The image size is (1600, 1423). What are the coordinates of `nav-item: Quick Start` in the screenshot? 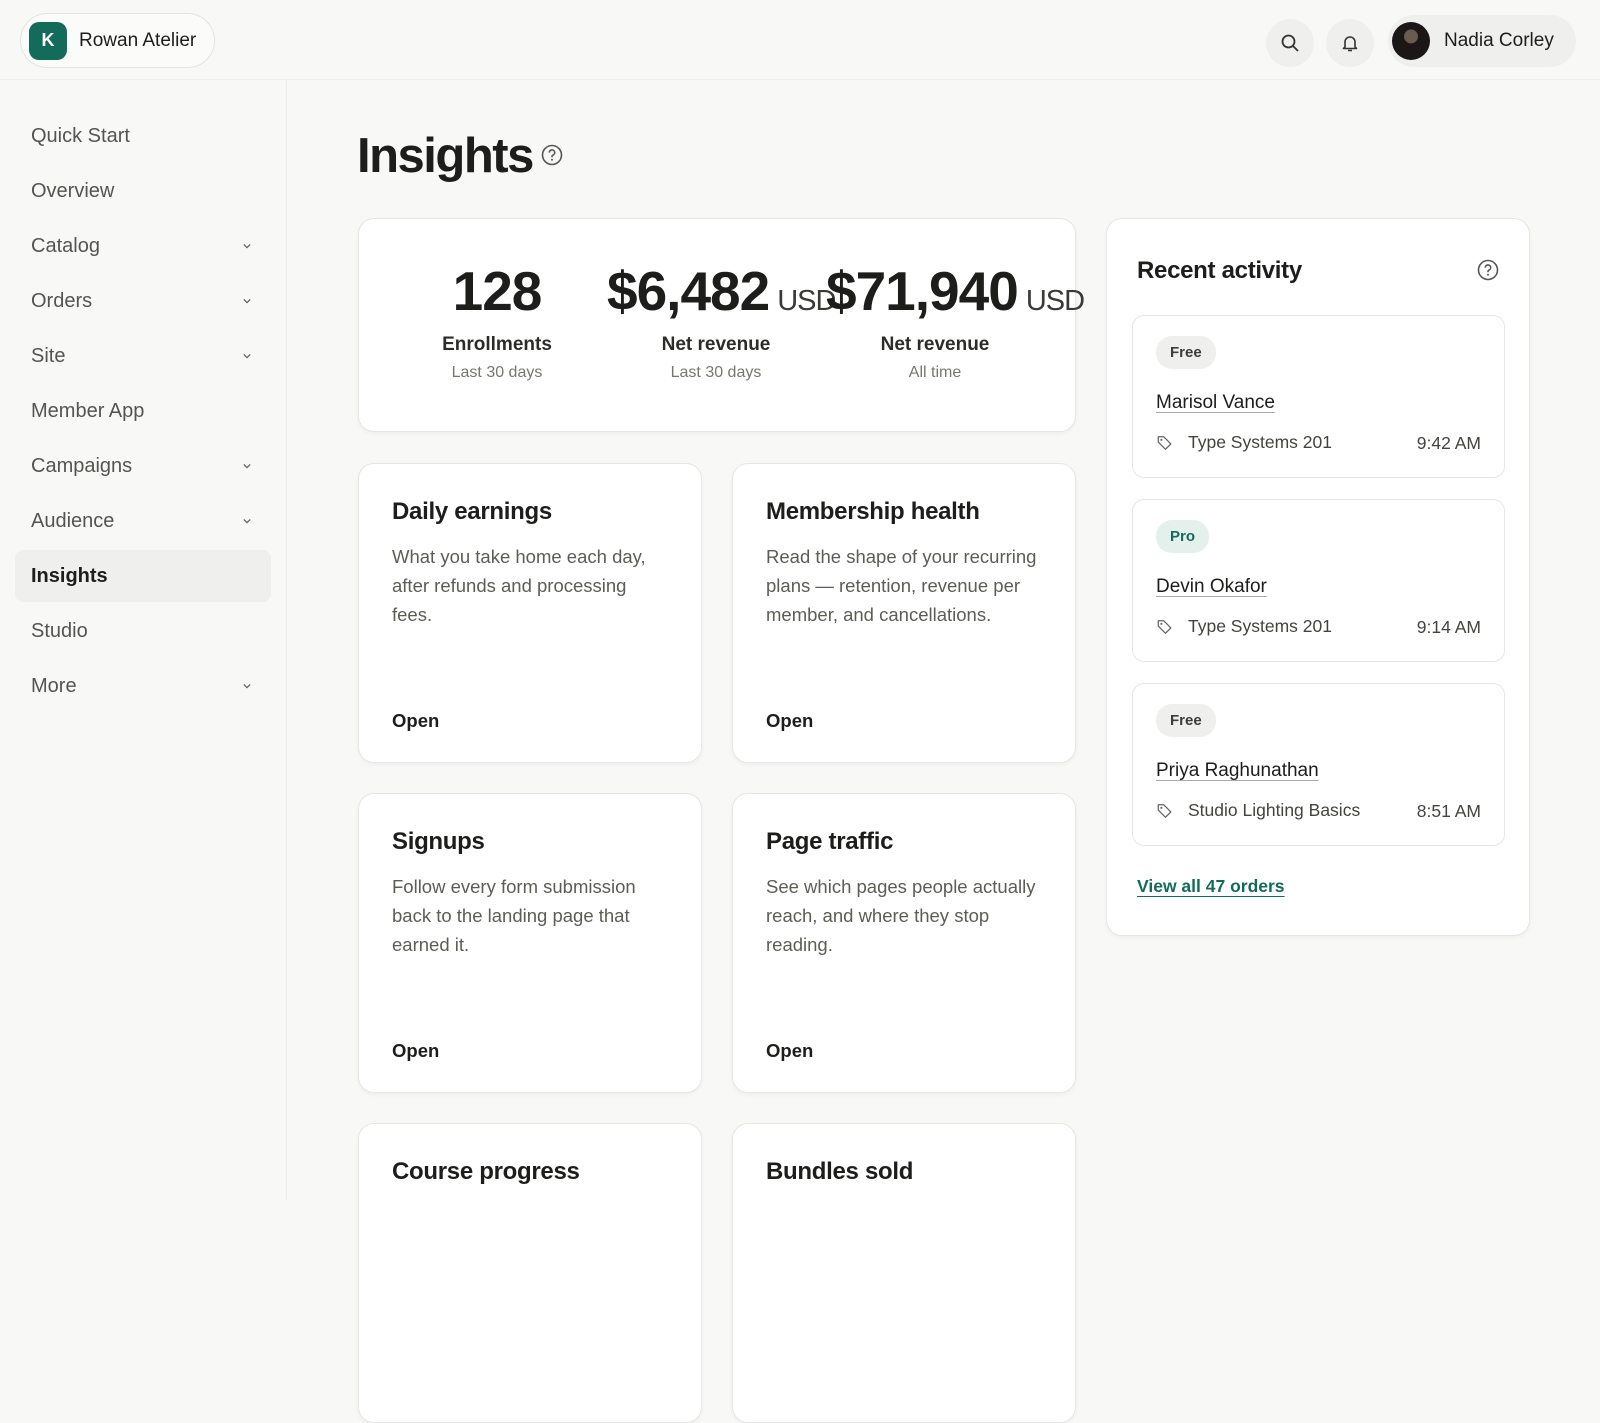 It's located at (143, 136).